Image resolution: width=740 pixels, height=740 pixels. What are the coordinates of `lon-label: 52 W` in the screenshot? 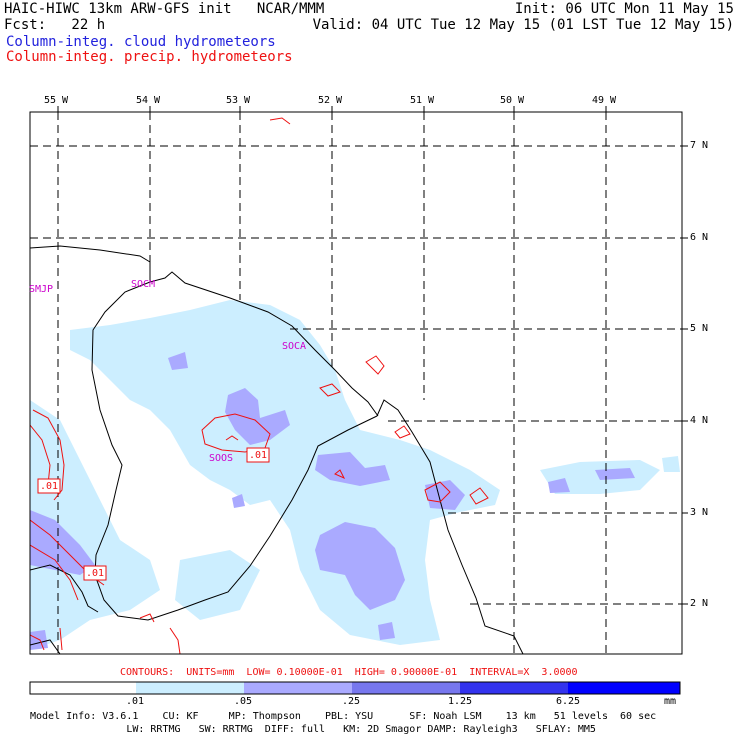 It's located at (330, 100).